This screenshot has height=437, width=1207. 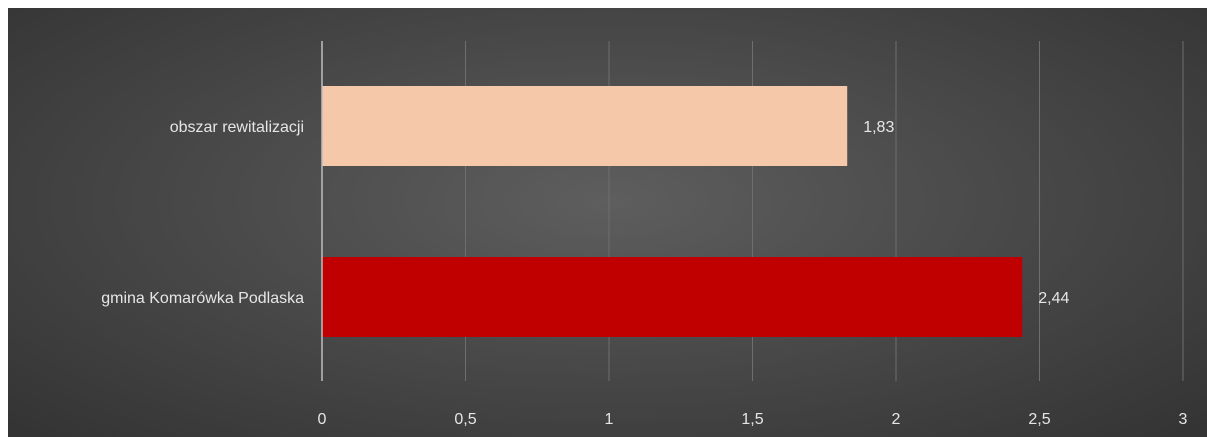 What do you see at coordinates (1183, 419) in the screenshot?
I see `x-tick-label: 3` at bounding box center [1183, 419].